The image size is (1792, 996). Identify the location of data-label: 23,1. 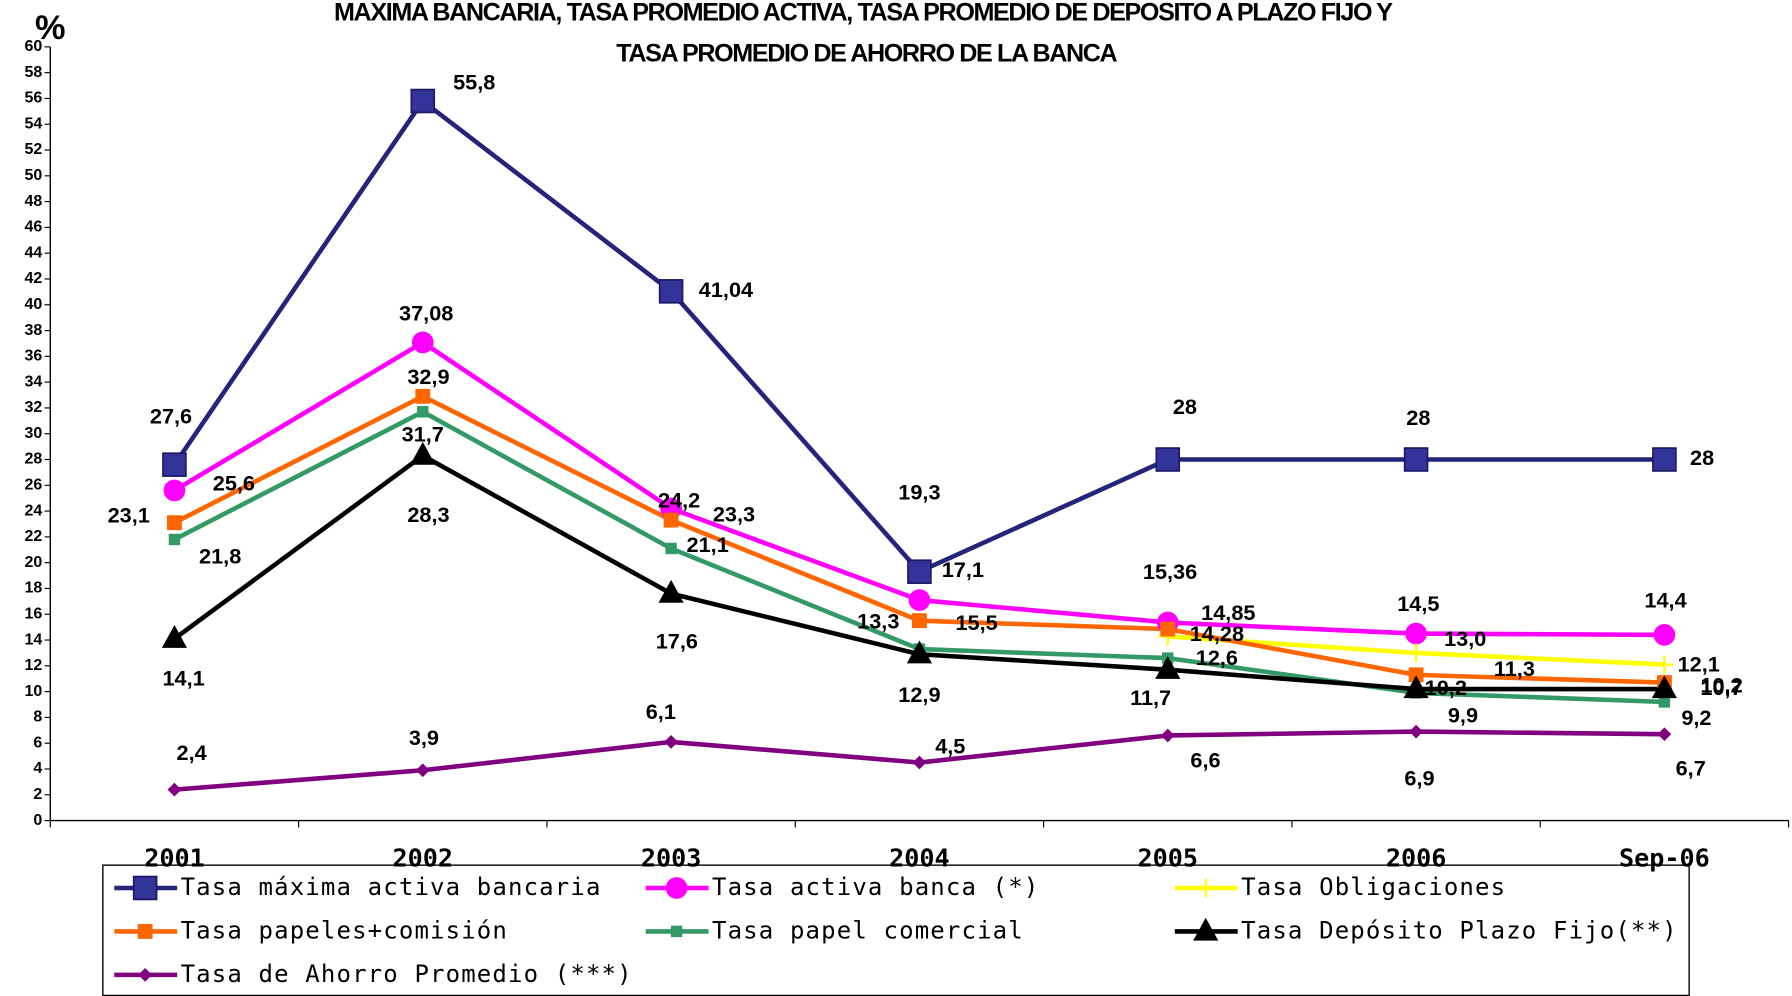
(129, 515).